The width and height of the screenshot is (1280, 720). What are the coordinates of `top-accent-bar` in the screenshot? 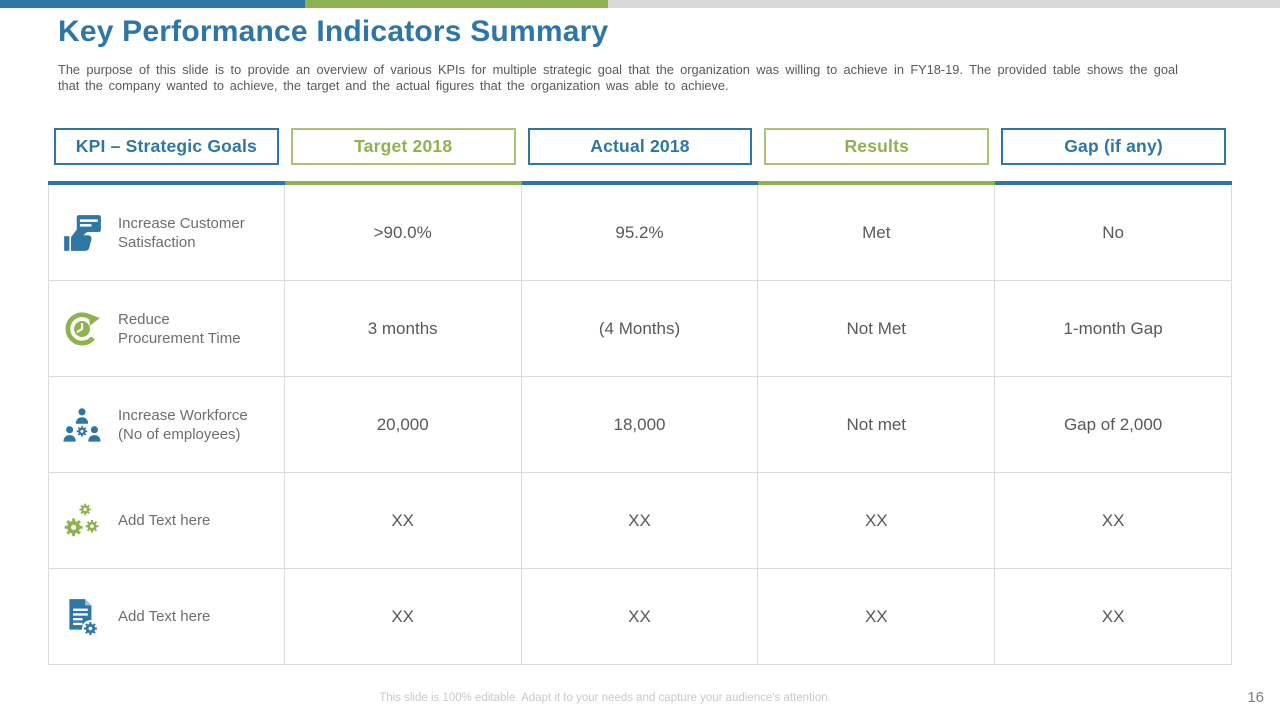 It's located at (640, 4).